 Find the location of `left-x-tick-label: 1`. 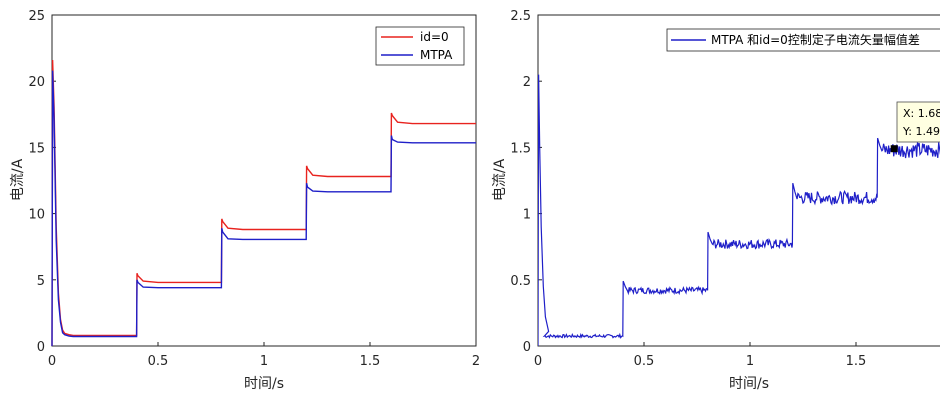

left-x-tick-label: 1 is located at coordinates (264, 361).